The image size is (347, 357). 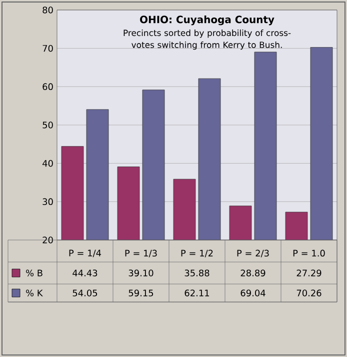 I want to click on y-tick-label: 80, so click(x=47, y=10).